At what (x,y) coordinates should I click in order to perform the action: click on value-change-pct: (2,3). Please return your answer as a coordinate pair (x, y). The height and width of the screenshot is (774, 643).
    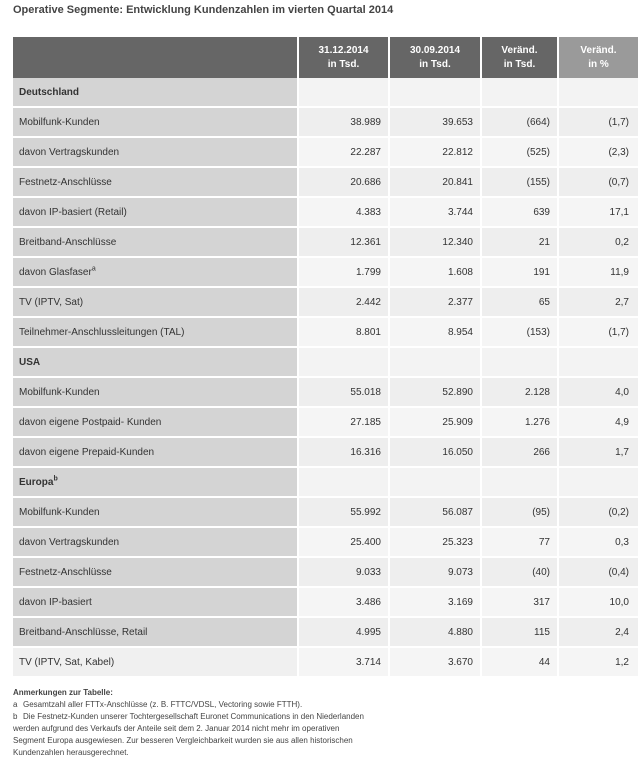
    Looking at the image, I should click on (598, 152).